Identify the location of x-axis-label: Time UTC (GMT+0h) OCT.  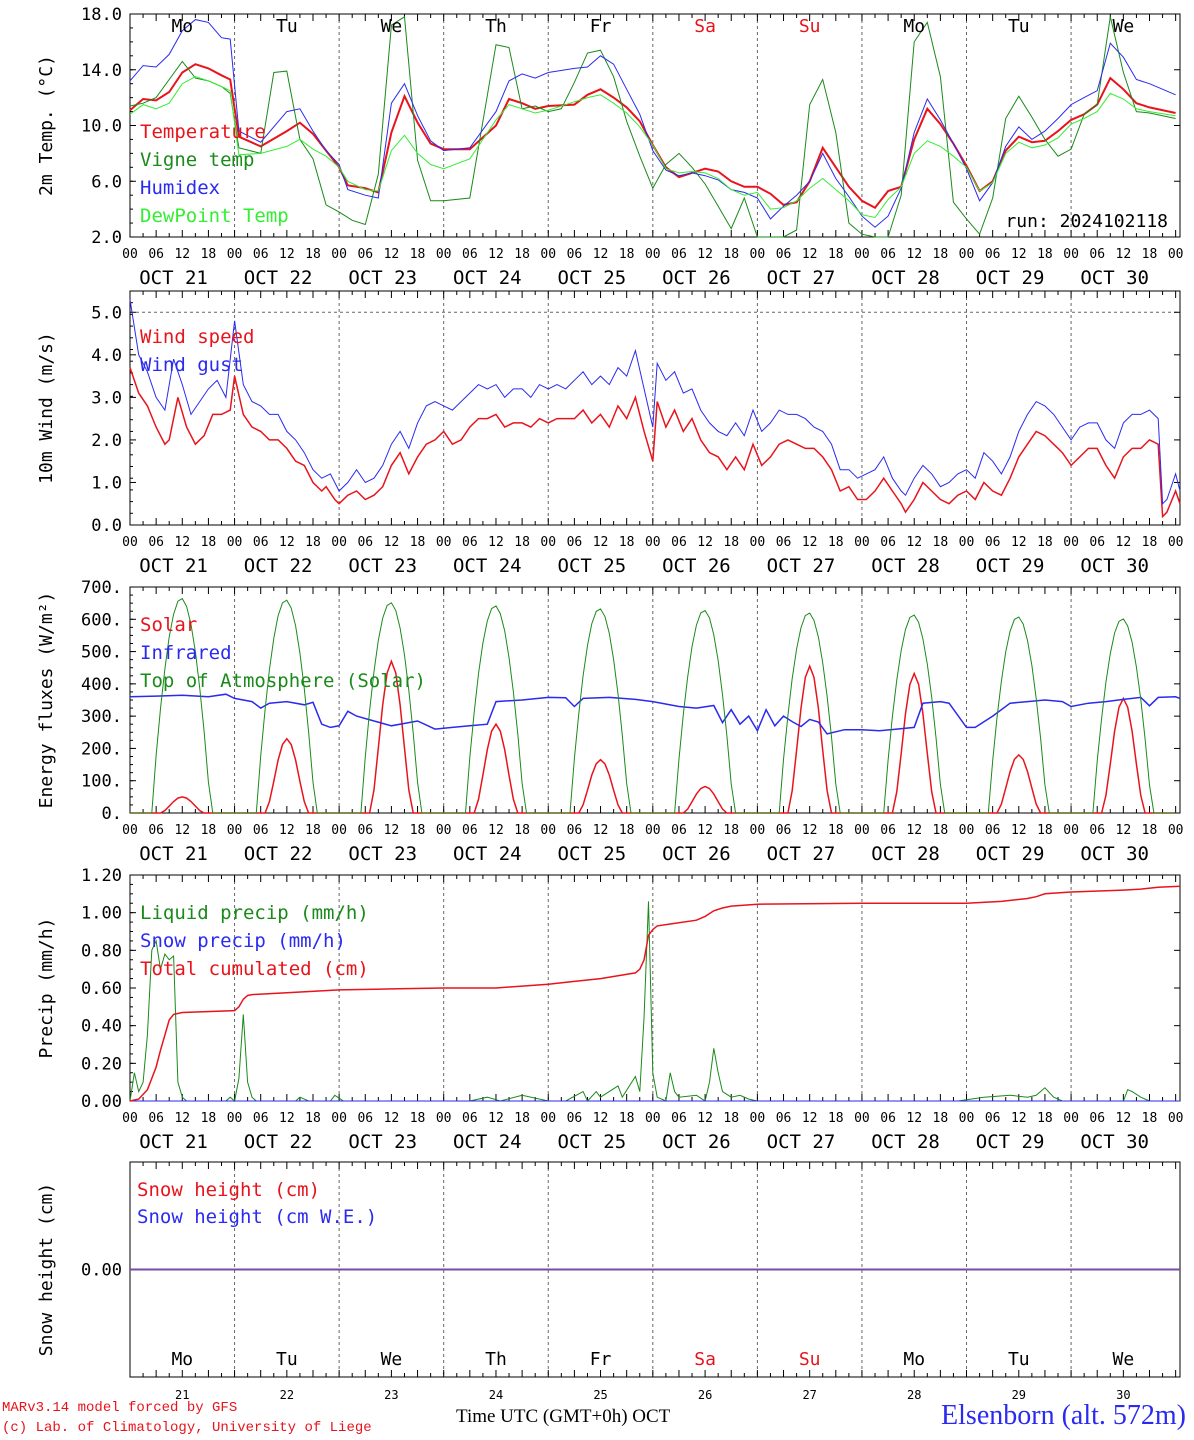
(563, 1417).